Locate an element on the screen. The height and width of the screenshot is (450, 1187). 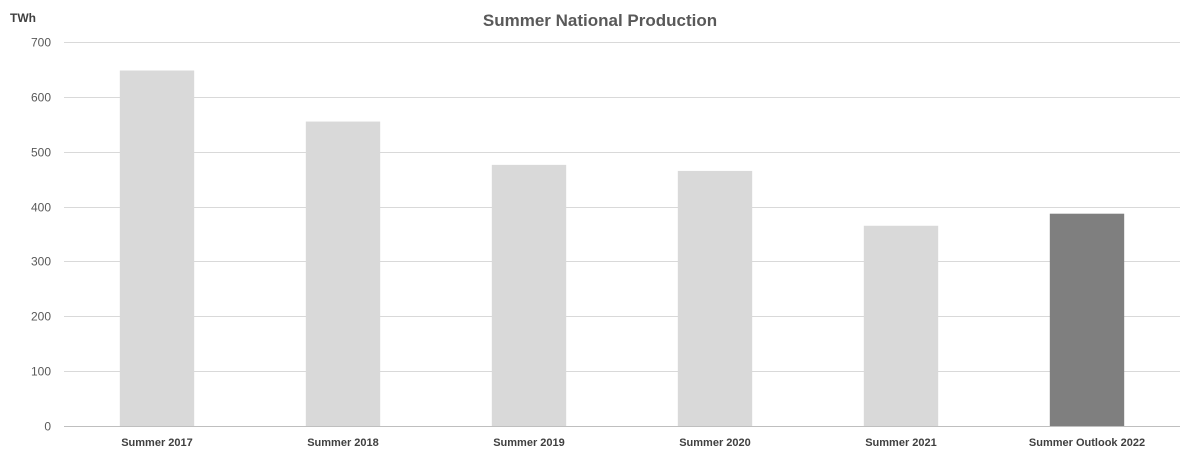
x-tick-label: Summer Outlook 2022 is located at coordinates (1087, 443).